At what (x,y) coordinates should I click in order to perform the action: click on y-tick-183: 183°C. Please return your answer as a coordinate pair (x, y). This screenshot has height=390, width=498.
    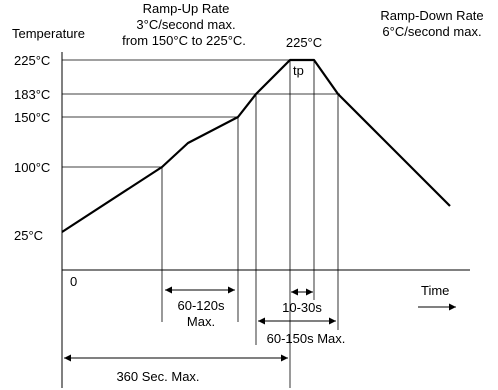
    Looking at the image, I should click on (32, 94).